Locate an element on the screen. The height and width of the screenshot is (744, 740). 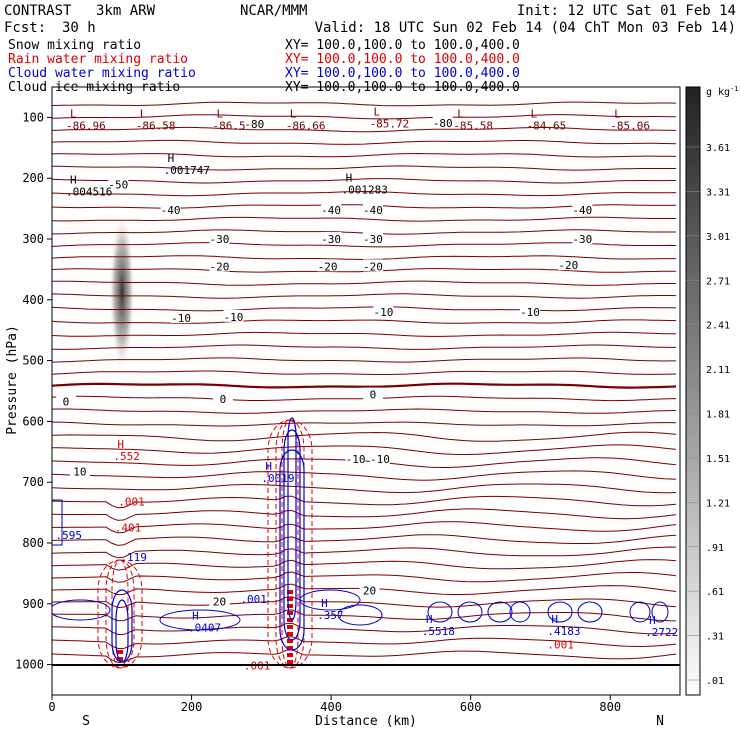
extremum-value: -85.58 is located at coordinates (473, 126).